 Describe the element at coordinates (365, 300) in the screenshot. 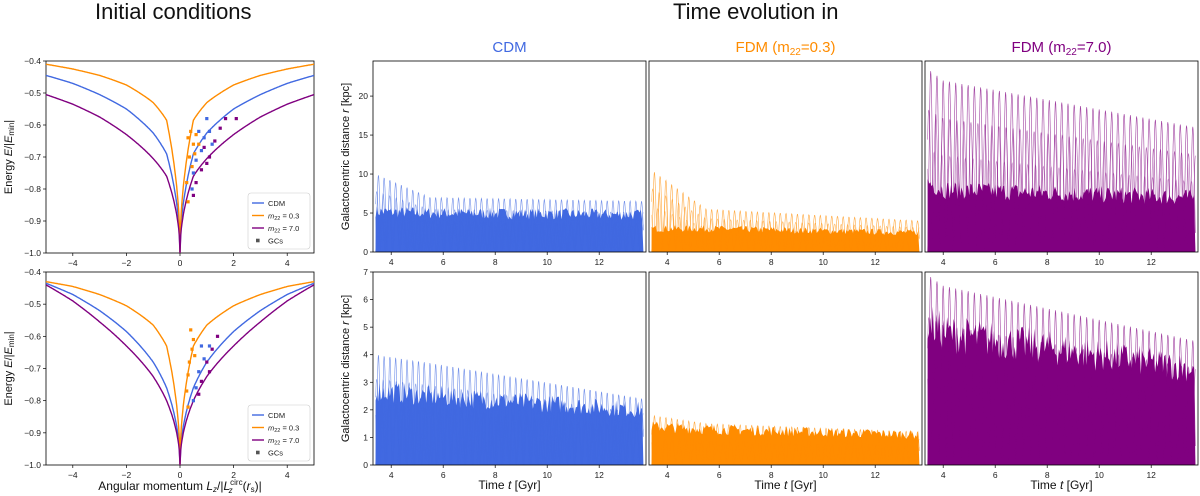

I see `y-tick-label: 6` at that location.